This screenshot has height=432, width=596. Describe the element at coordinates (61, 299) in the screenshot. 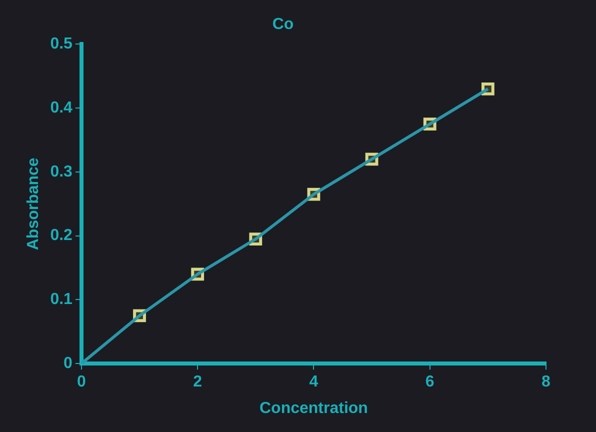

I see `y-tick-label: 0.1` at that location.